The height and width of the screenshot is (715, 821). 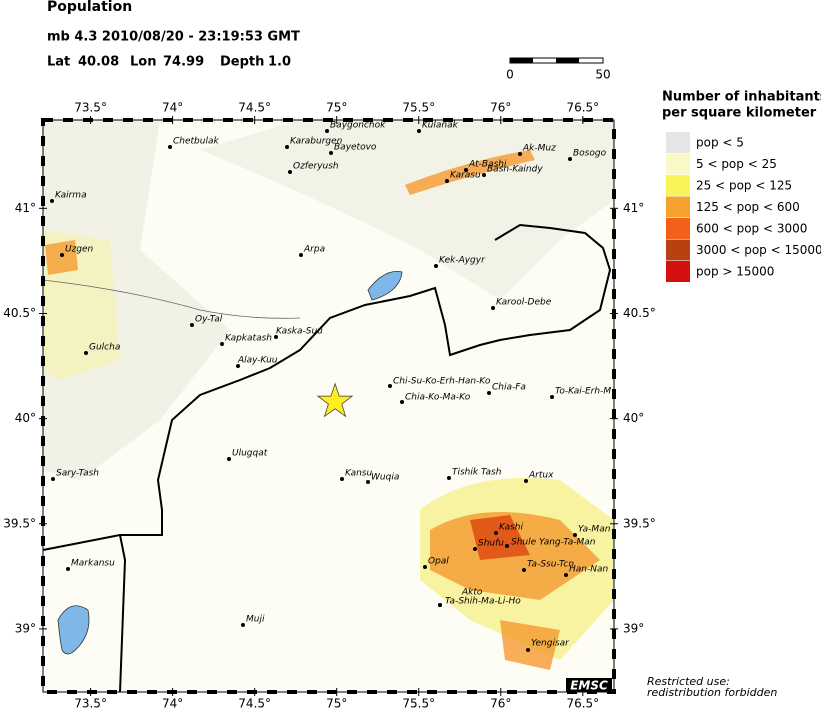 I want to click on place-label: Ulugqat, so click(x=250, y=454).